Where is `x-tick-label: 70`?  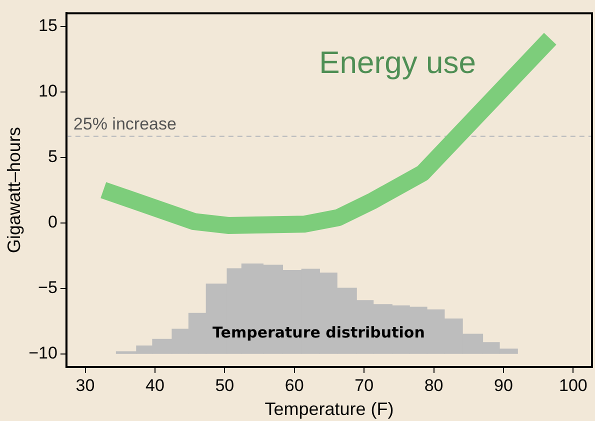 x-tick-label: 70 is located at coordinates (364, 385).